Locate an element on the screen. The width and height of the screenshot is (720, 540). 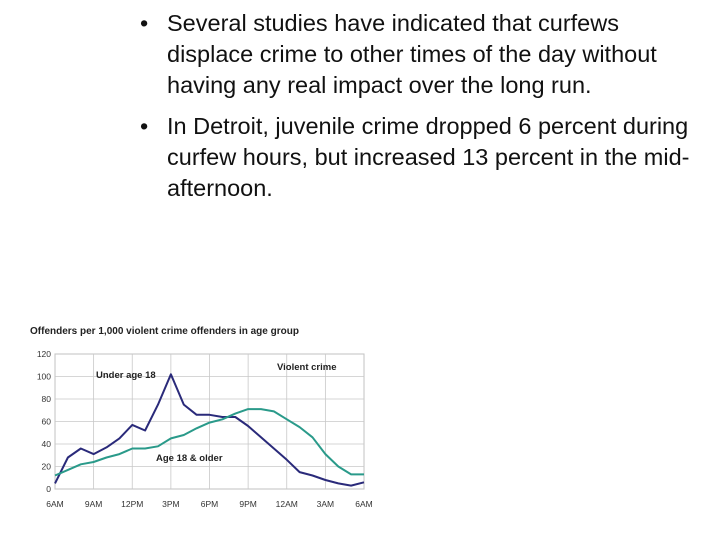
y-tick-label: 20 is located at coordinates (47, 467).